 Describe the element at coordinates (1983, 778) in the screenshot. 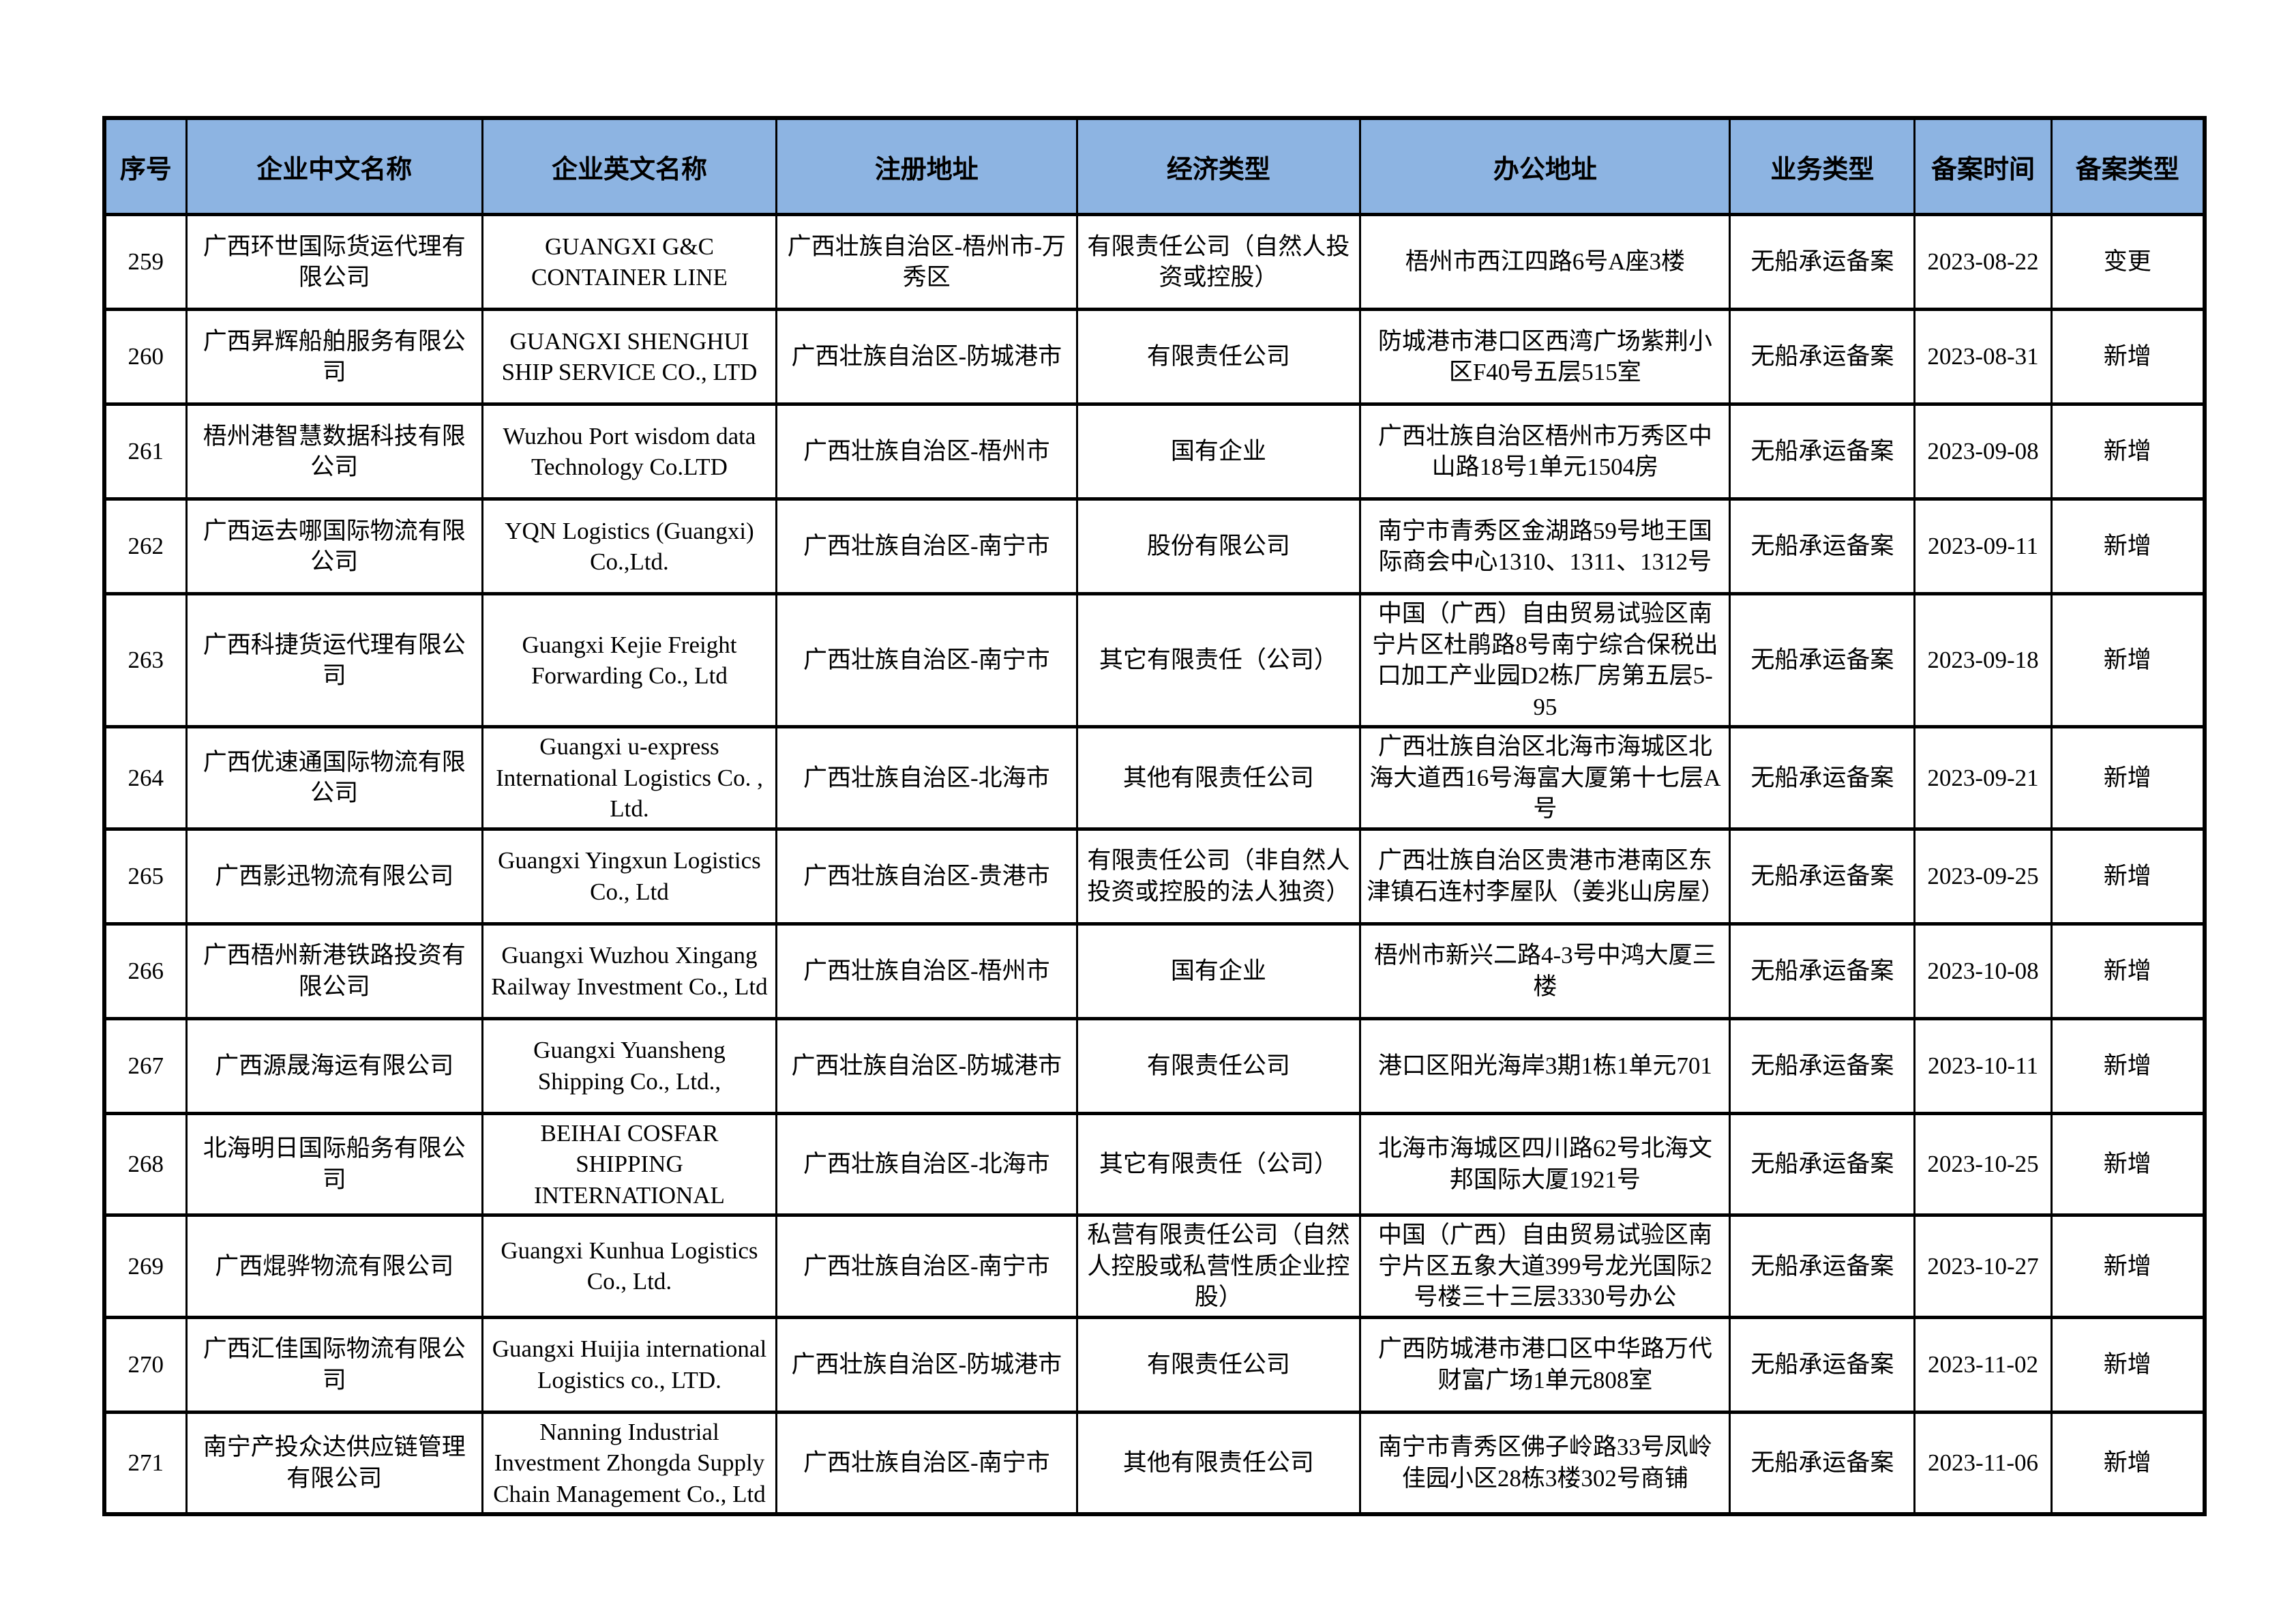

I see `cell-filing-date: 2023-09-21` at that location.